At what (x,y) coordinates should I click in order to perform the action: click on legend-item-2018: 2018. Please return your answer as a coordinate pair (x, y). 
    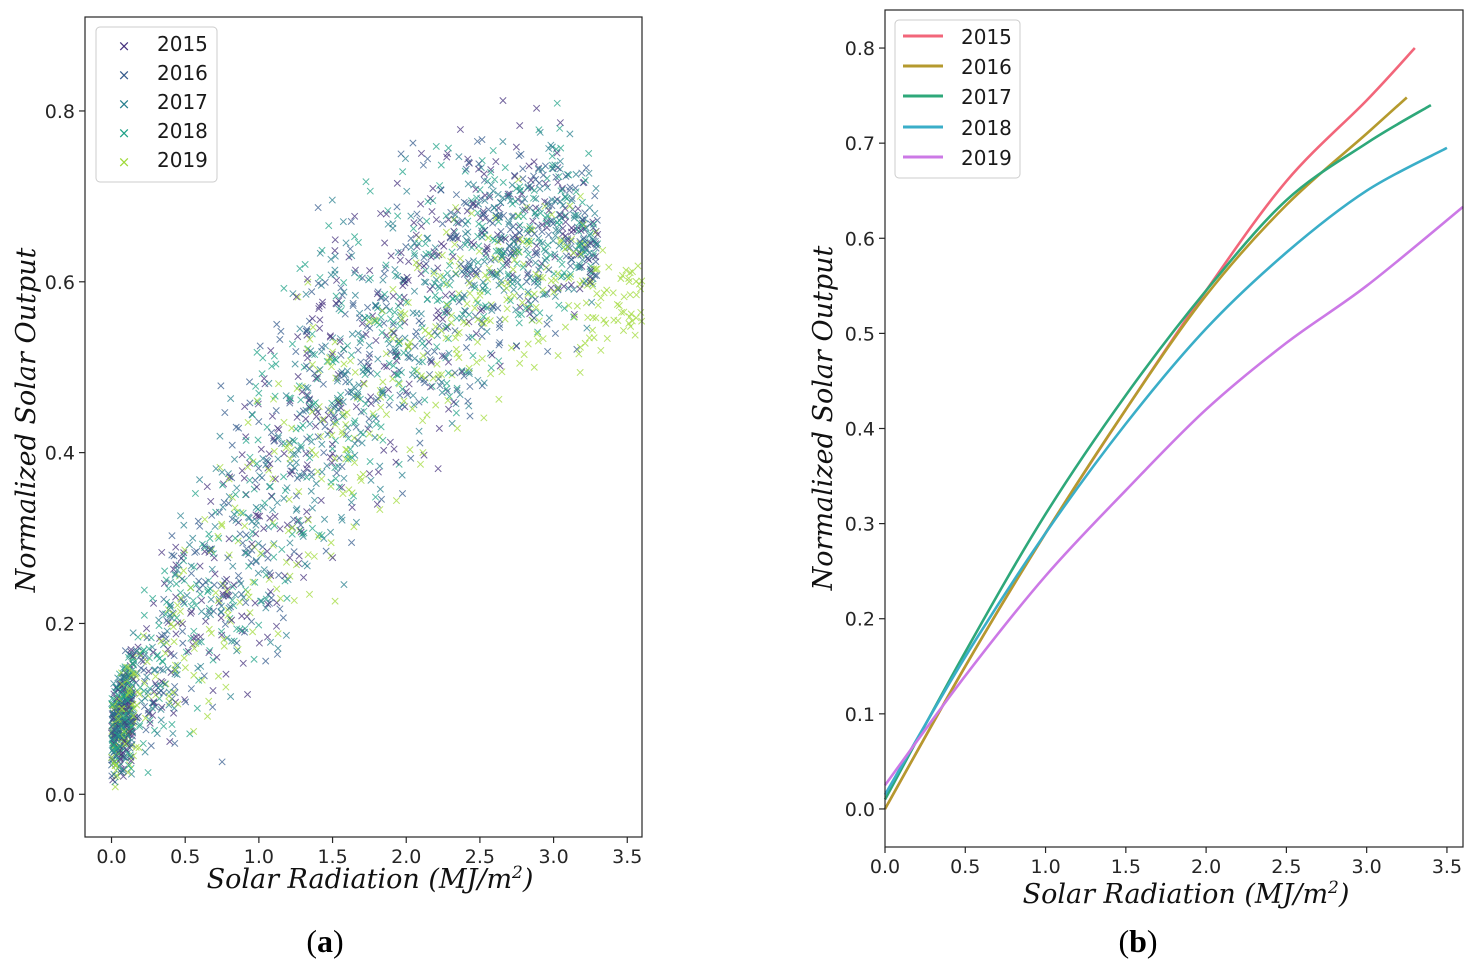
    Looking at the image, I should click on (957, 128).